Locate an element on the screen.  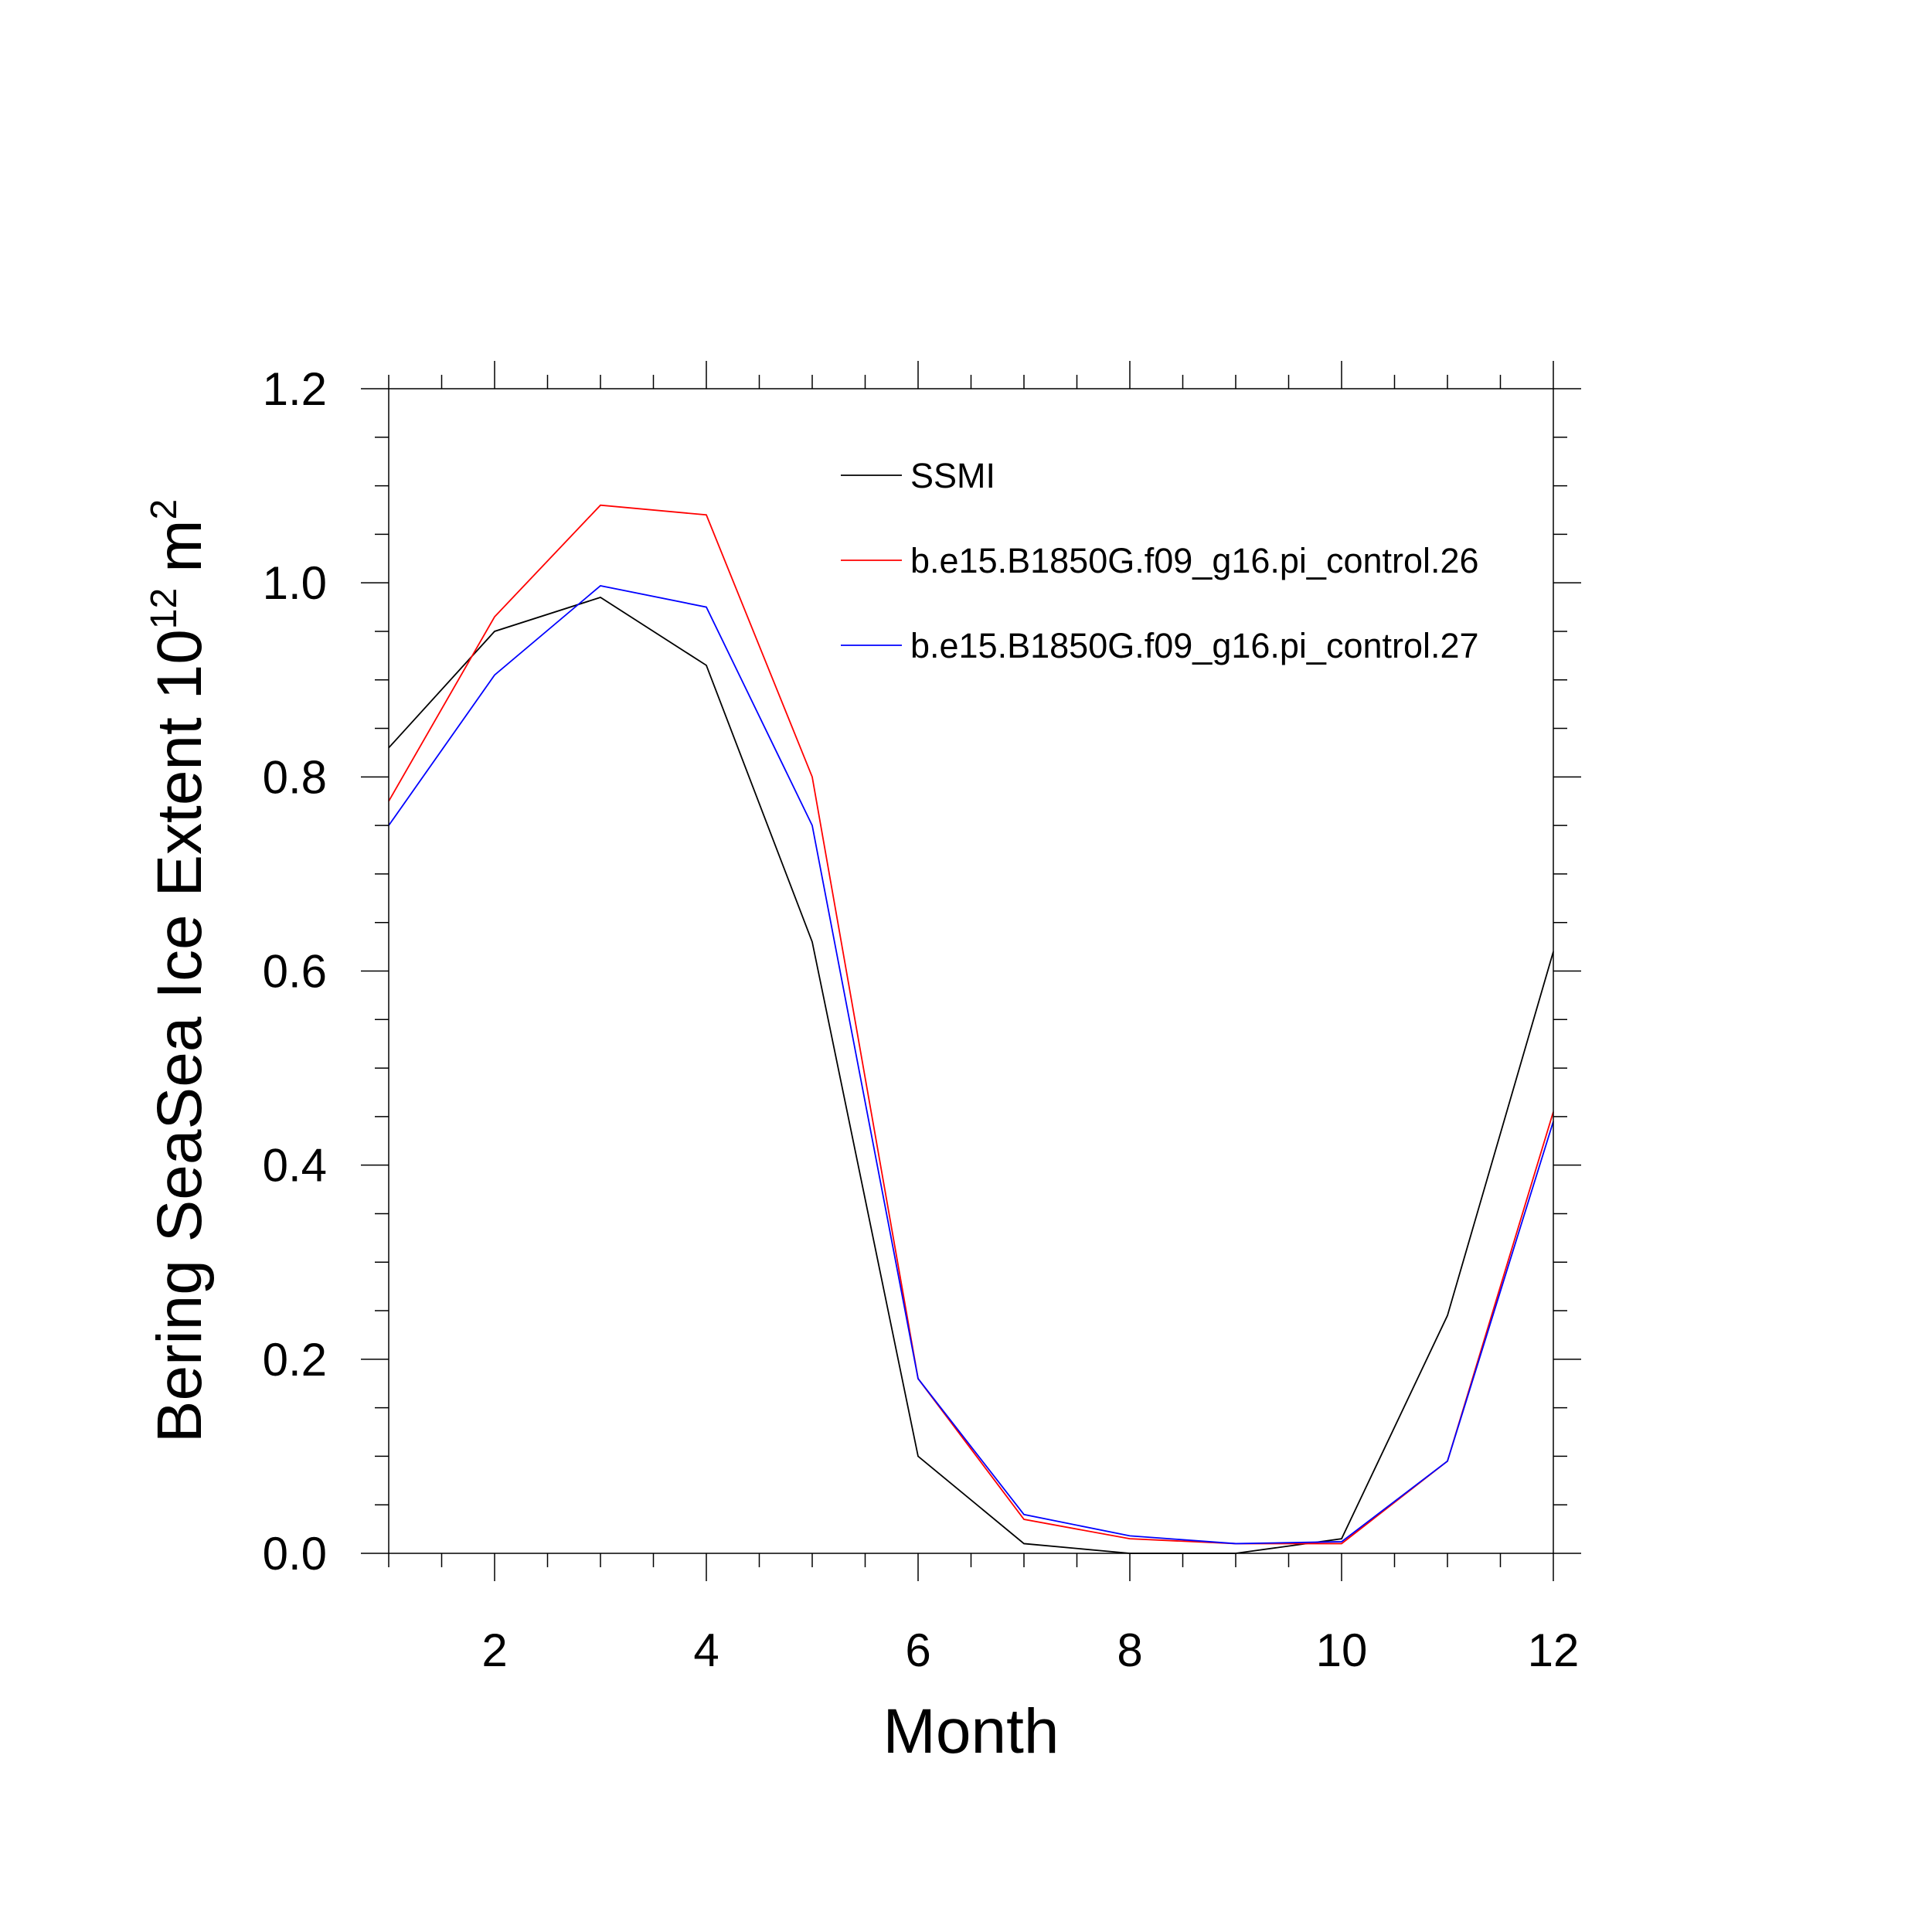
y-axis-title: Bering SeaSea Ice Extent 1012 m2 is located at coordinates (179, 971).